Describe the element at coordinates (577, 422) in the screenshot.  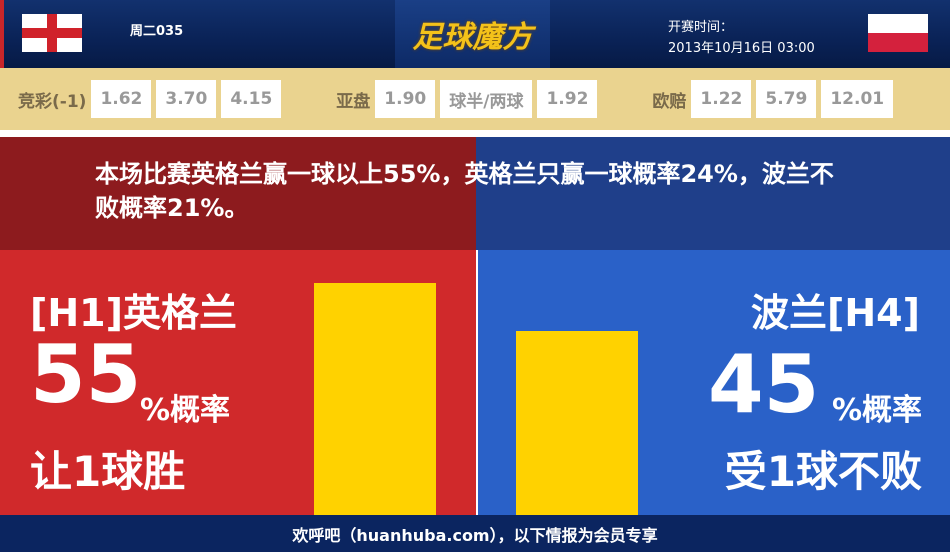
I see `away-probability-bar` at that location.